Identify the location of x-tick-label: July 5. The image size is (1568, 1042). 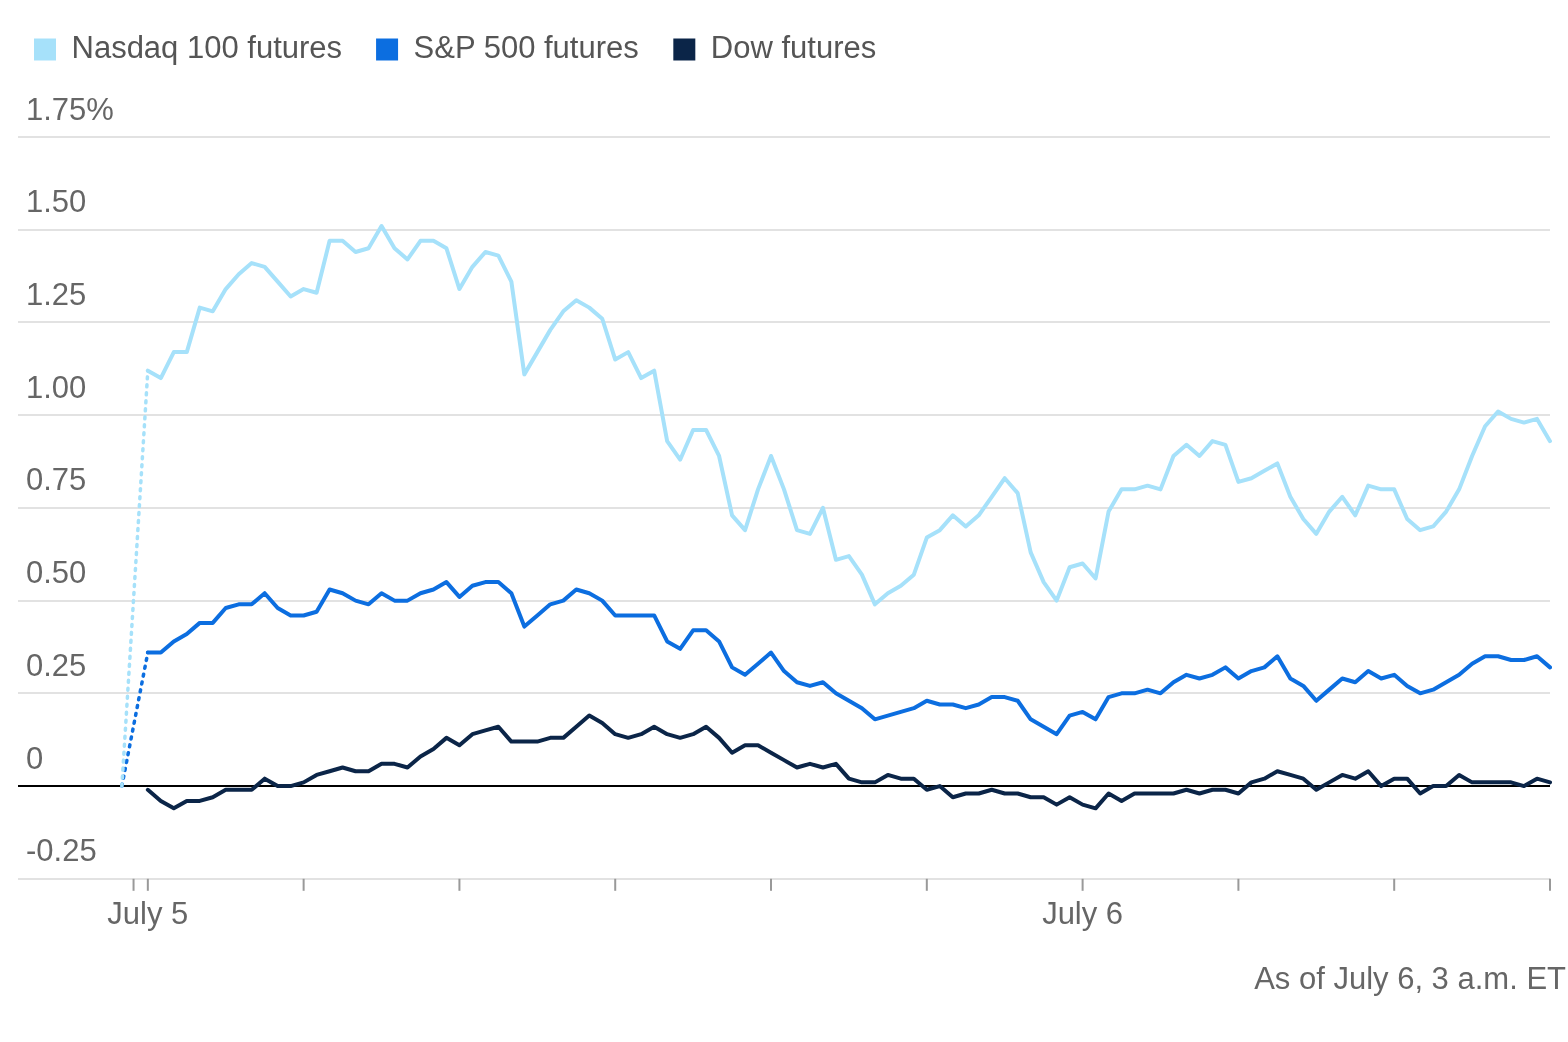
(148, 913).